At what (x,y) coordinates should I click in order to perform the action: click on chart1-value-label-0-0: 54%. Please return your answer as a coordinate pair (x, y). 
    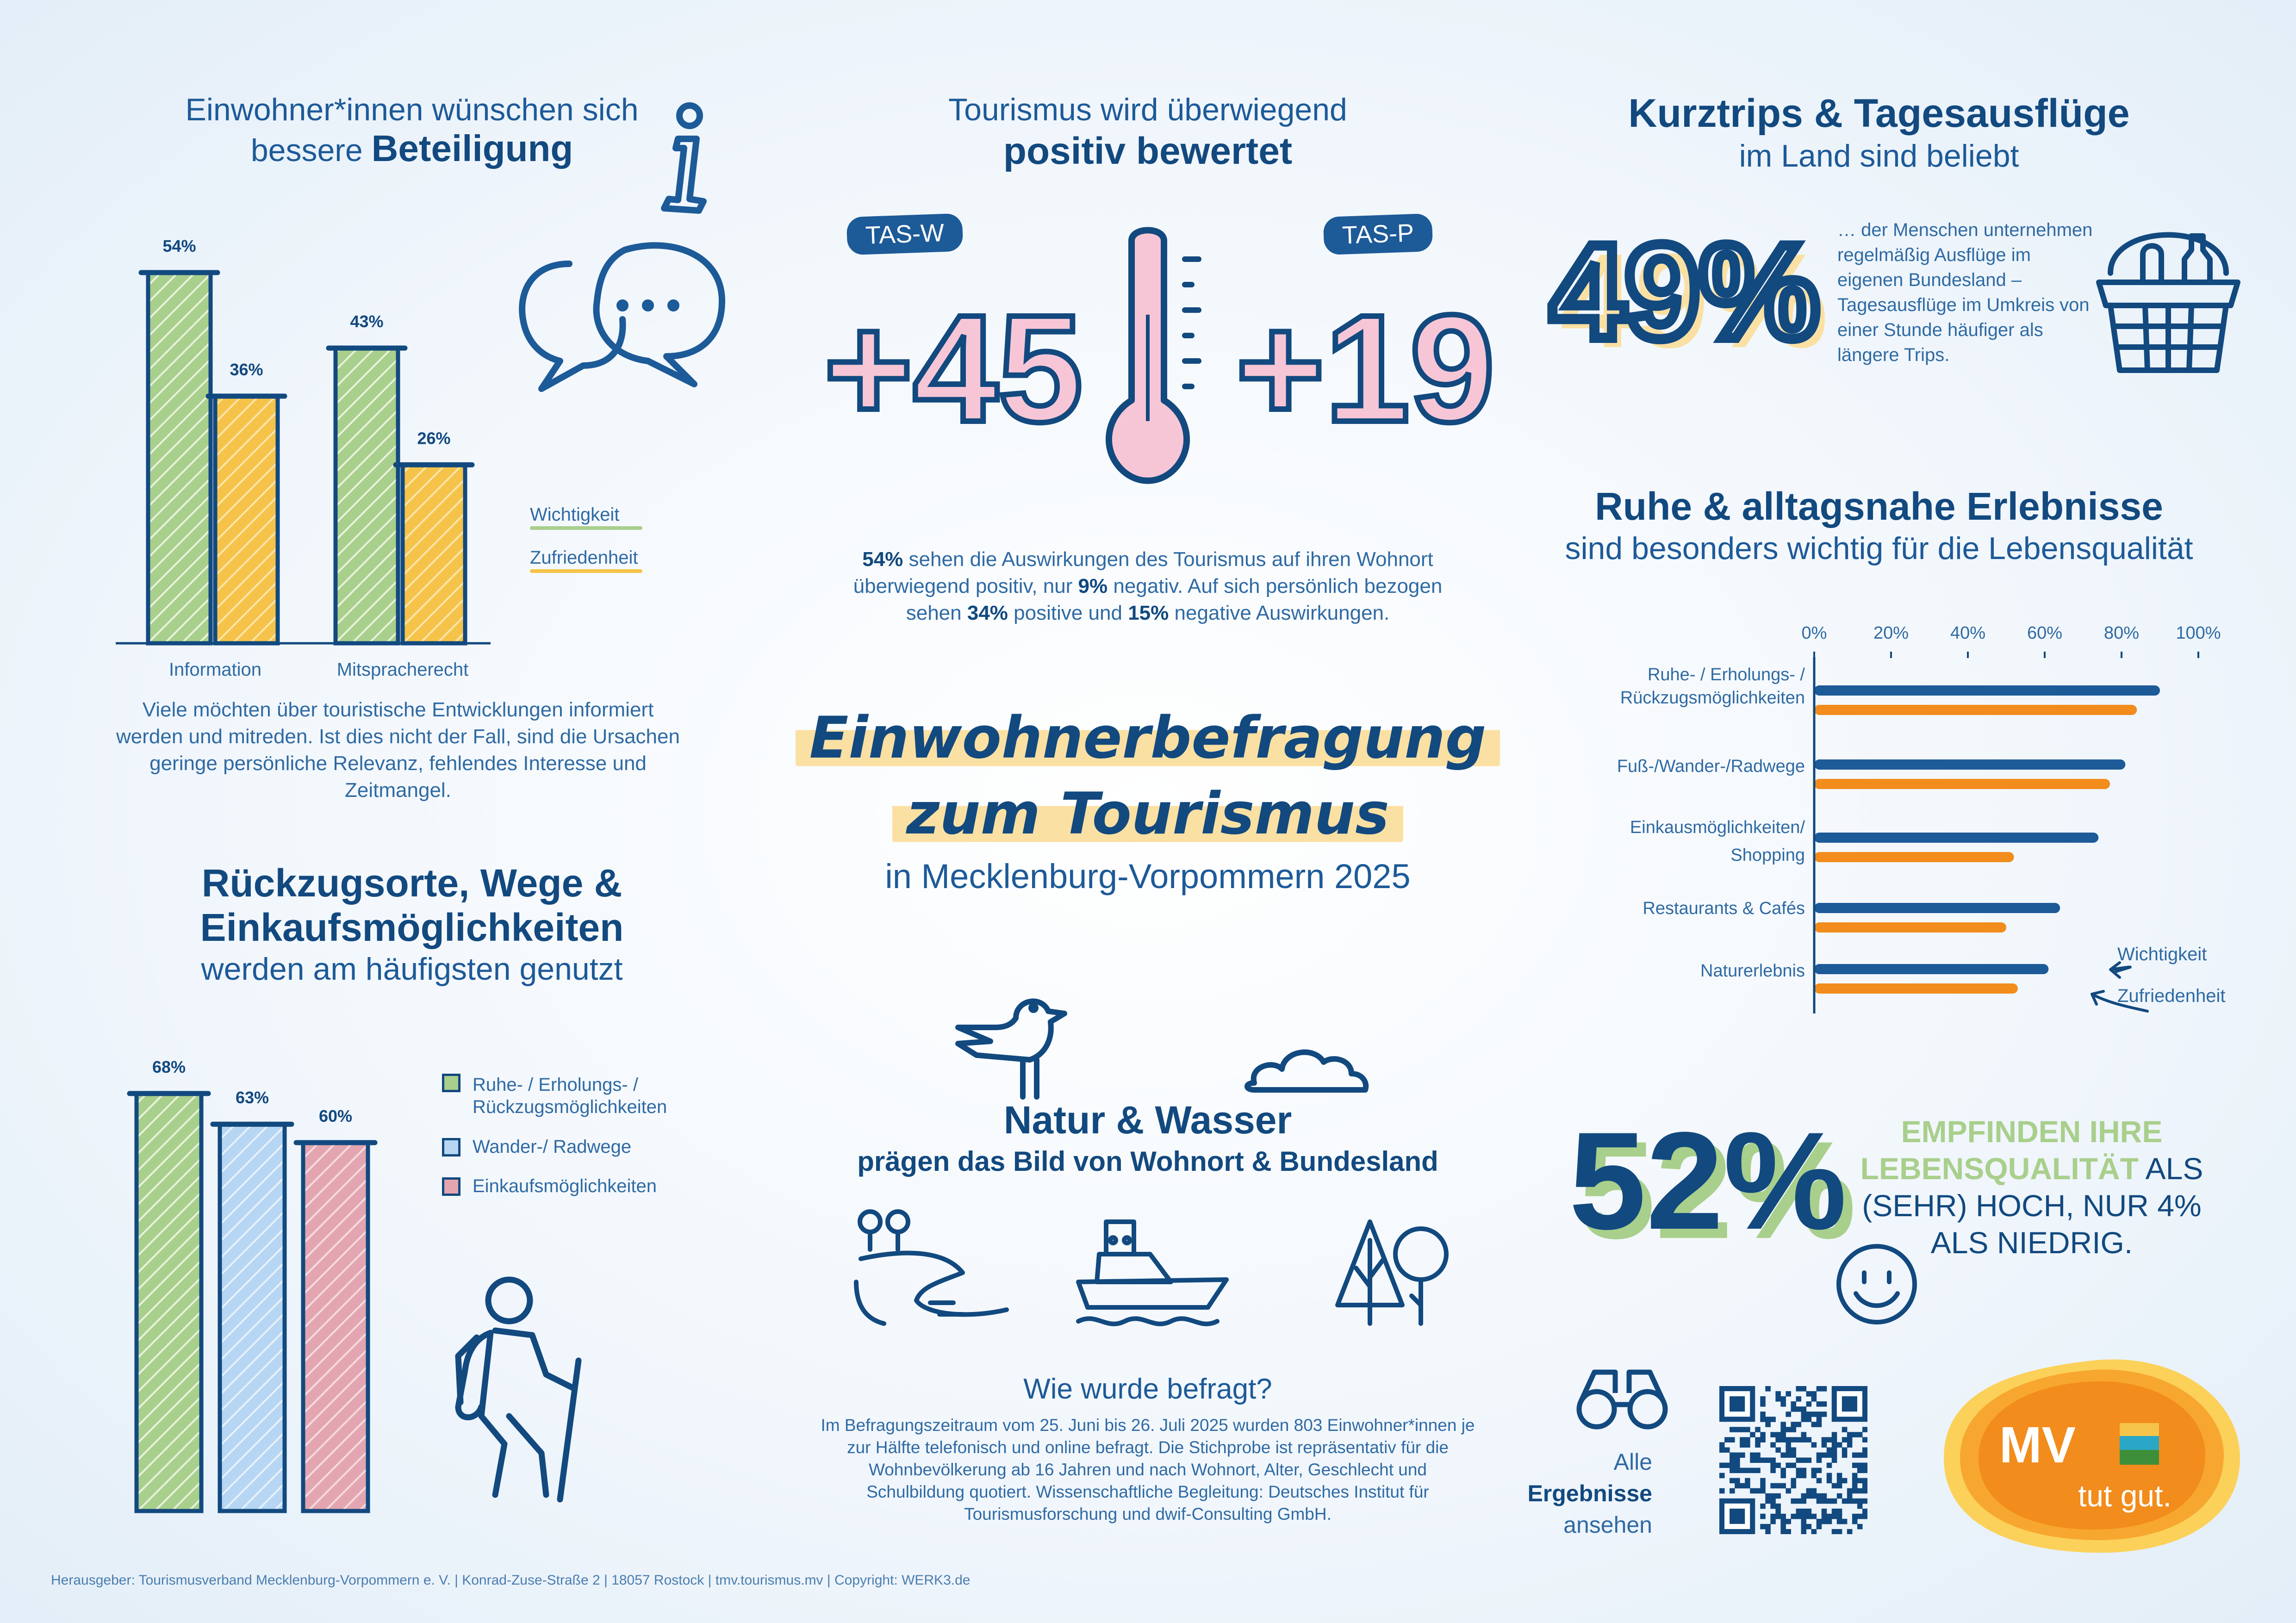
    Looking at the image, I should click on (179, 245).